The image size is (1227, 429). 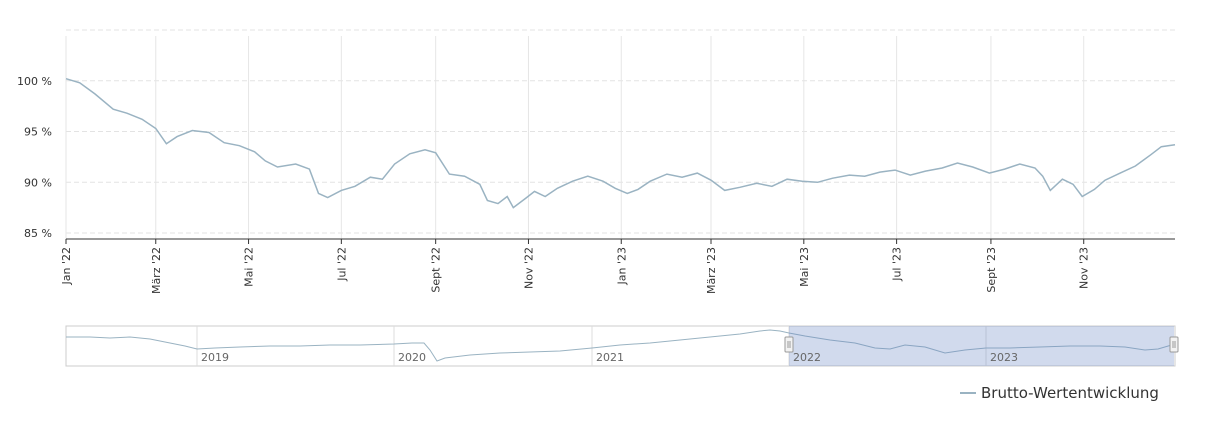 What do you see at coordinates (621, 266) in the screenshot?
I see `x-tick-label: Jan '23` at bounding box center [621, 266].